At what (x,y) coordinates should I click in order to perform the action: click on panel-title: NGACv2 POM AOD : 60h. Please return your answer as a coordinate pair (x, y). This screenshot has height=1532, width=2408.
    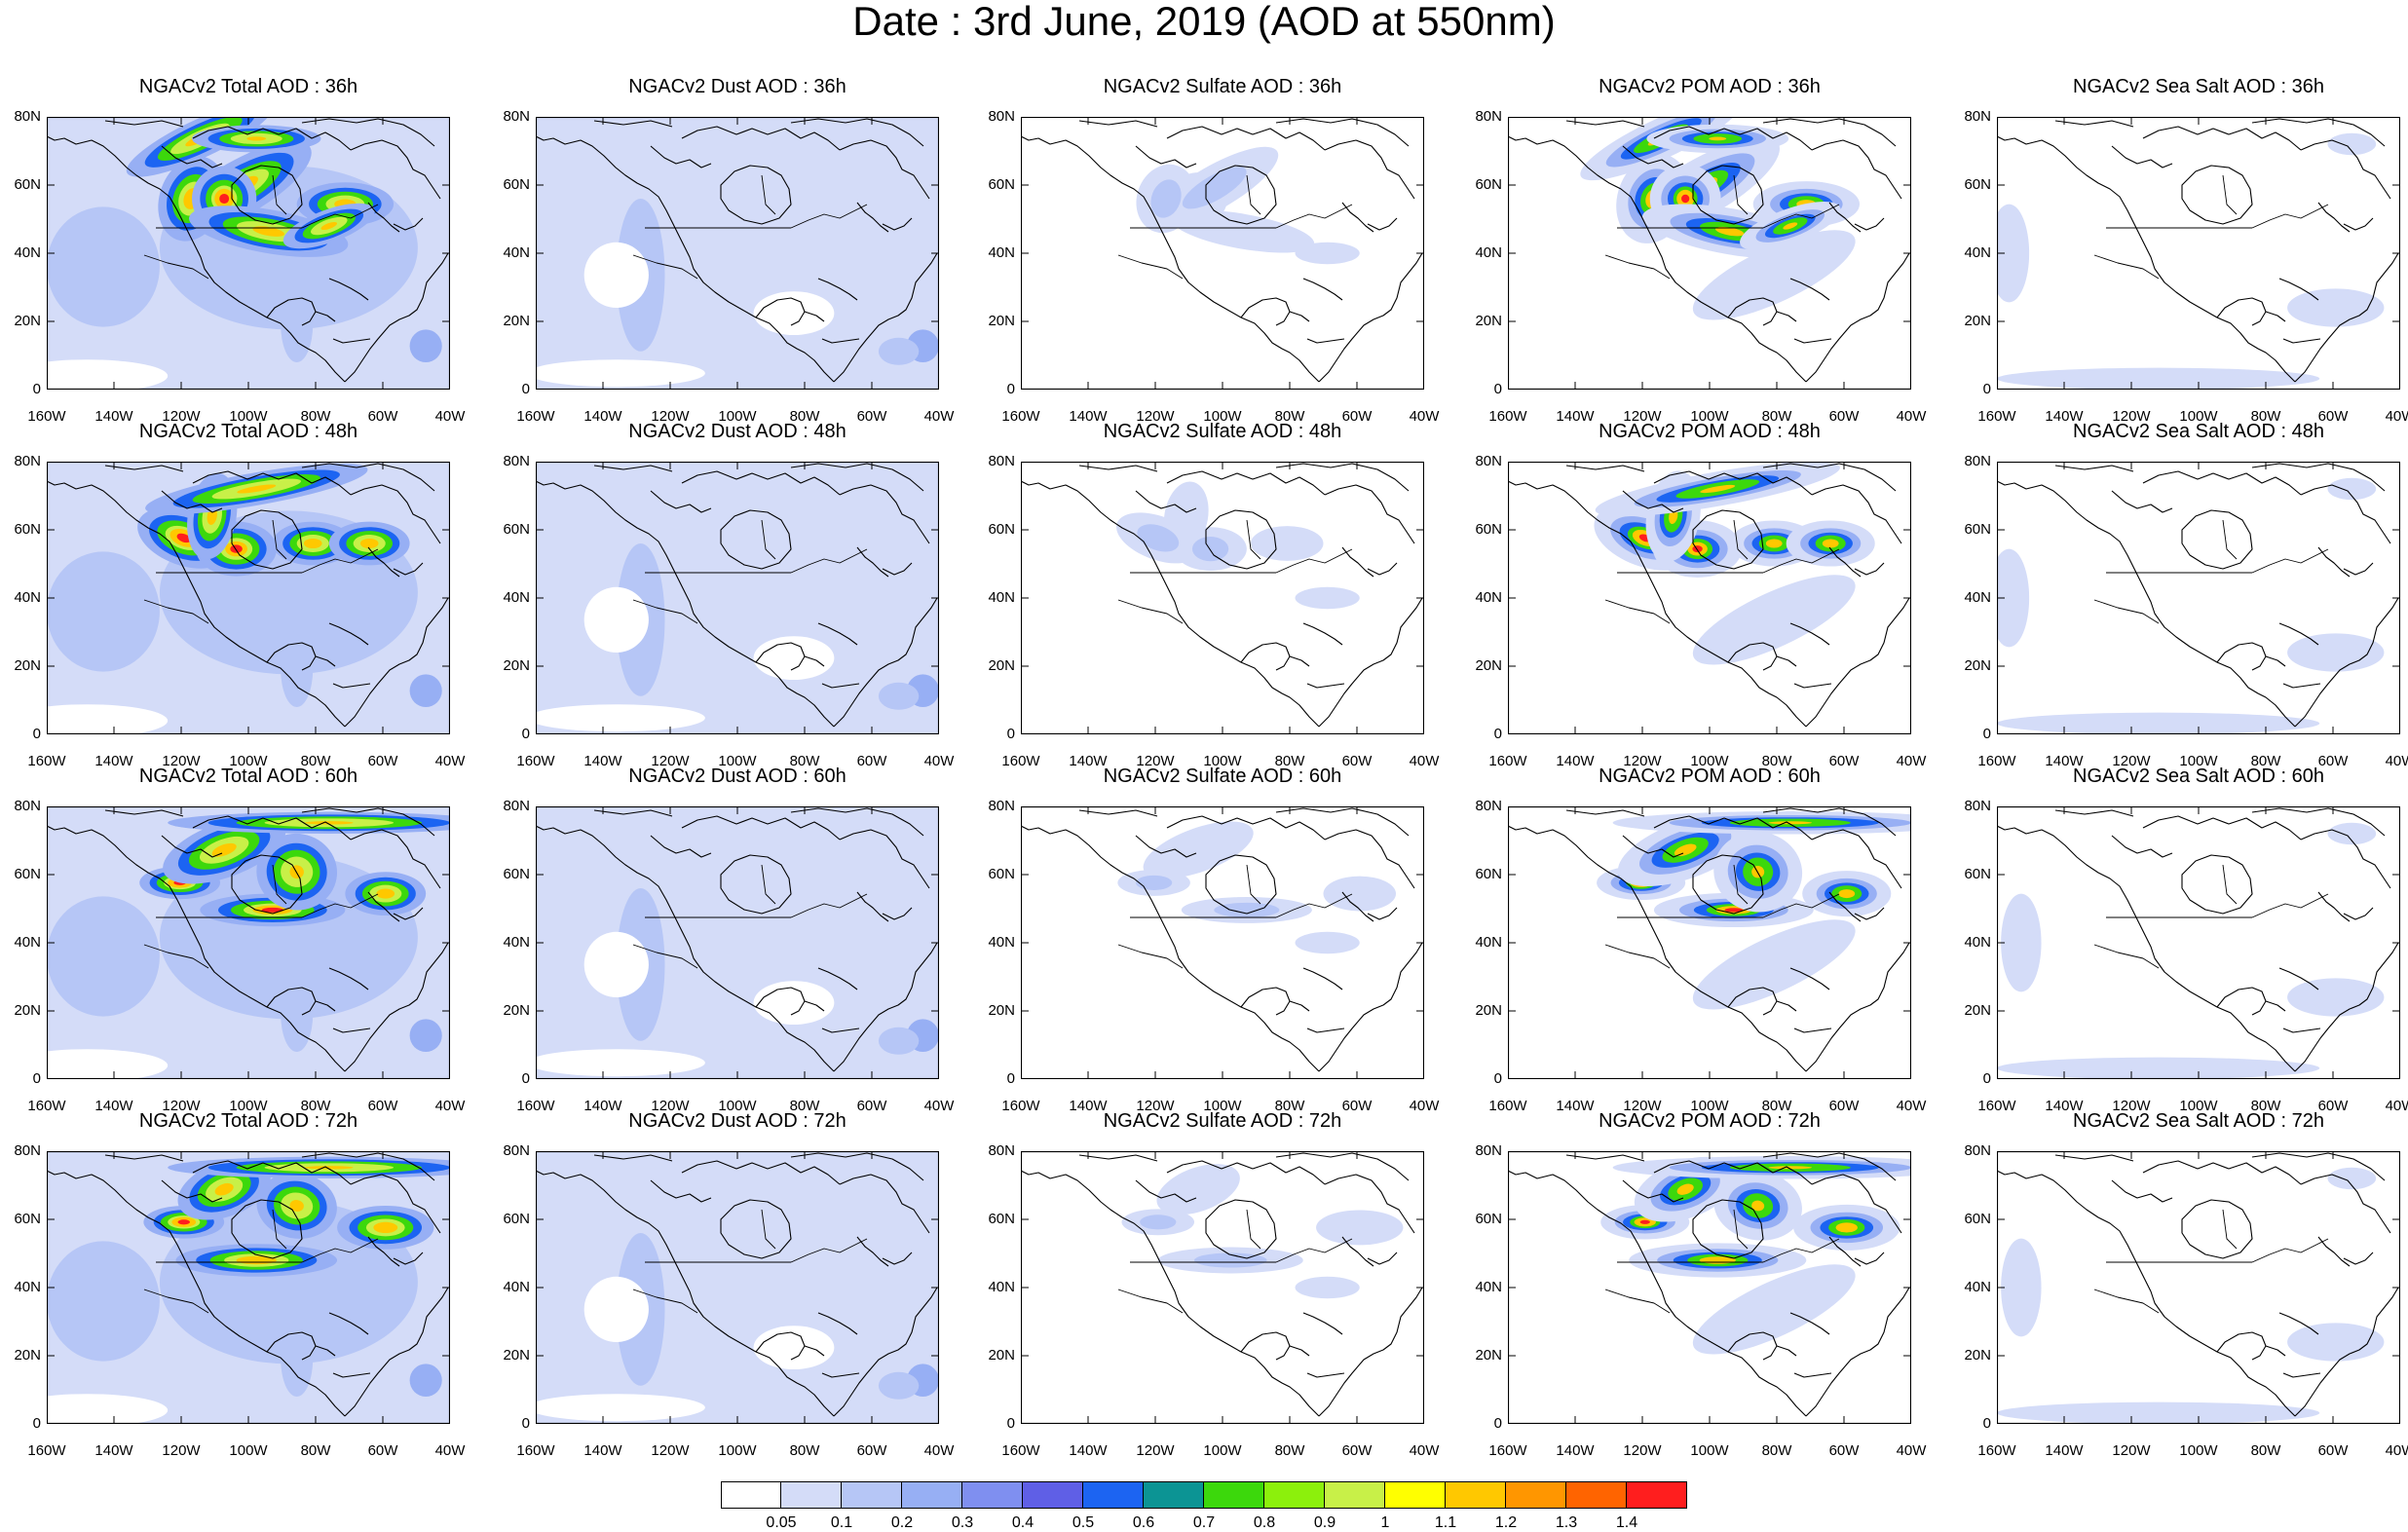
    Looking at the image, I should click on (1710, 776).